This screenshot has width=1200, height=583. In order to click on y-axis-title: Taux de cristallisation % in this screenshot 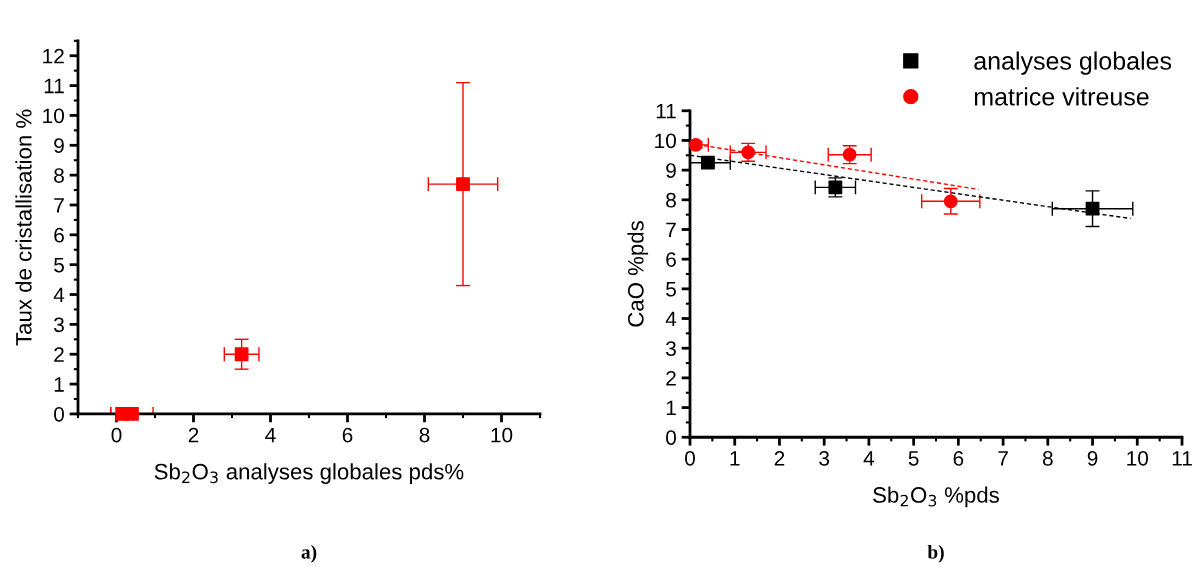, I will do `click(23, 227)`.